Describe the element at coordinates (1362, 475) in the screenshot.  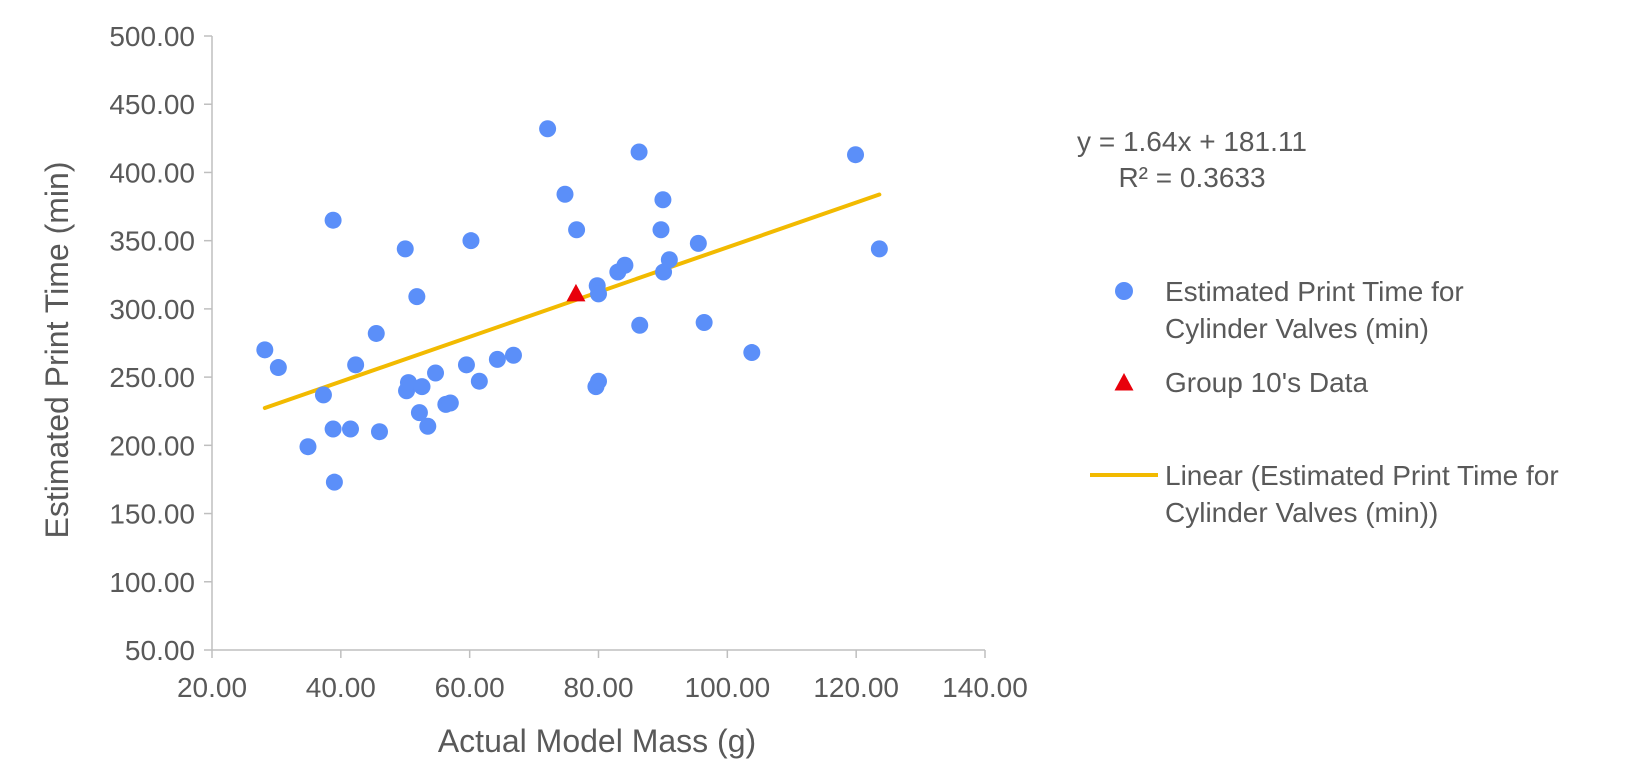
I see `legend-label-linear-trend: Linear (Estimated Print Time for` at that location.